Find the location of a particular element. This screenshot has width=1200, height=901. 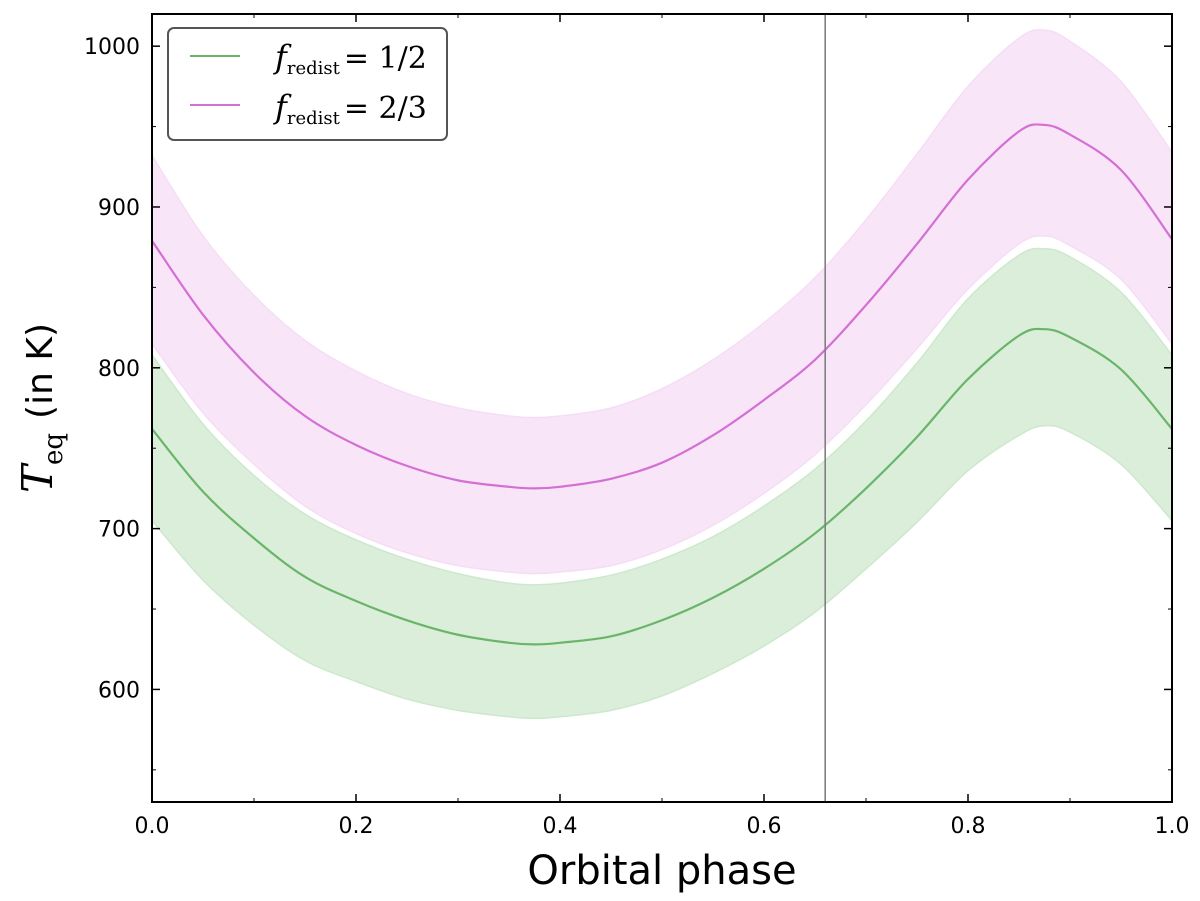

x-tick-label: 1.0 is located at coordinates (1172, 826).